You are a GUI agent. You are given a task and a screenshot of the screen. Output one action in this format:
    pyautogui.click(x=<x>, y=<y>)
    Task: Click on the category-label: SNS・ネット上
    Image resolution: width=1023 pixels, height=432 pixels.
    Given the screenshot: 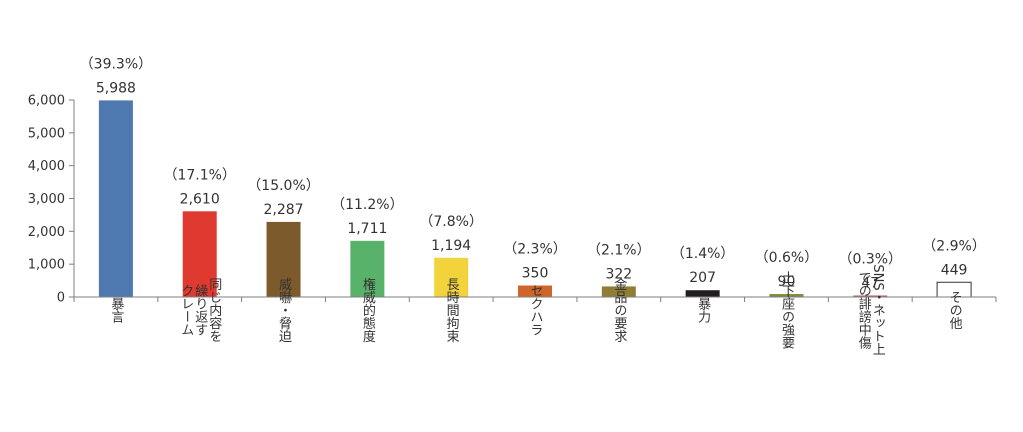 What is the action you would take?
    pyautogui.click(x=878, y=309)
    